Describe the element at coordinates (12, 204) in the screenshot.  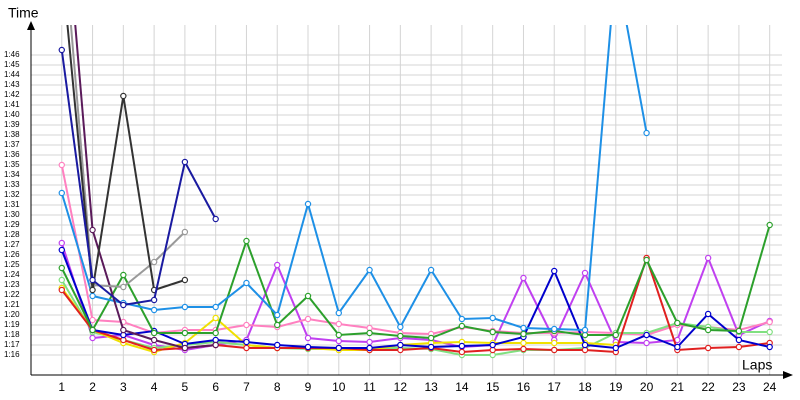
I see `y-tick-label: 1:31` at that location.